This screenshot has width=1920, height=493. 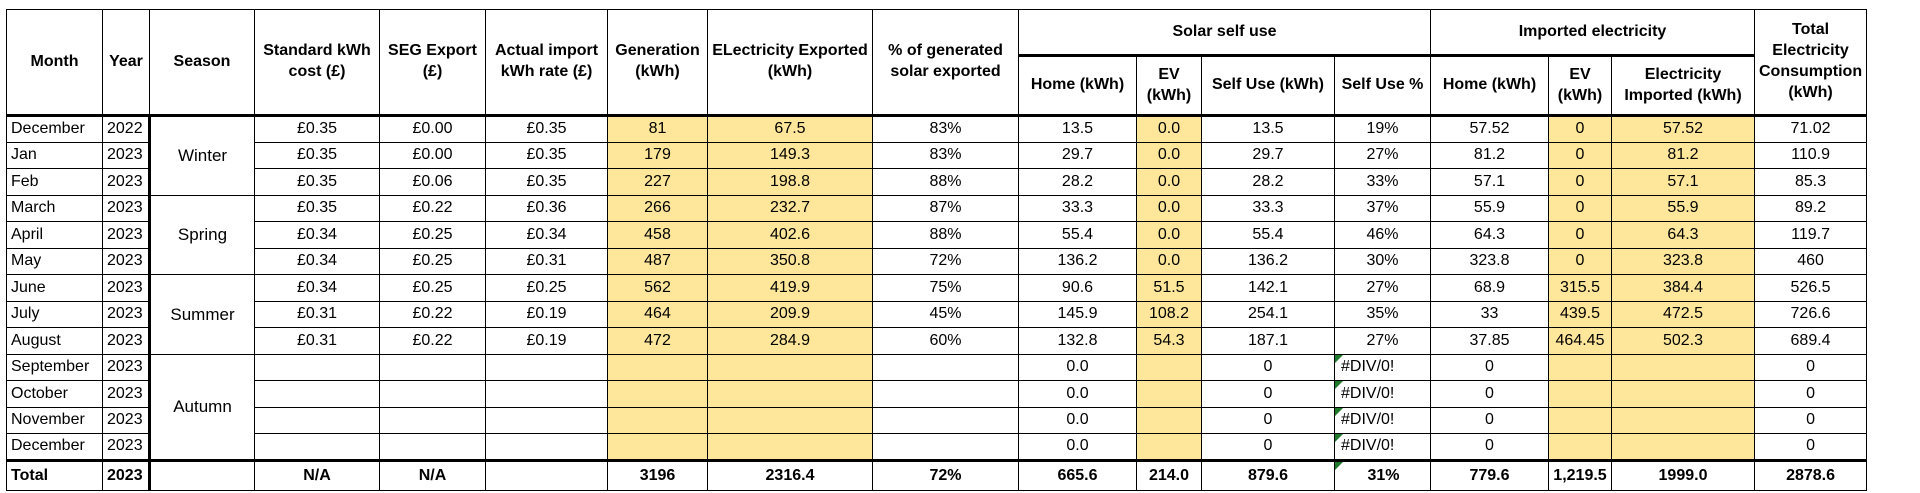 What do you see at coordinates (1683, 182) in the screenshot?
I see `cell-import-total: 57.1` at bounding box center [1683, 182].